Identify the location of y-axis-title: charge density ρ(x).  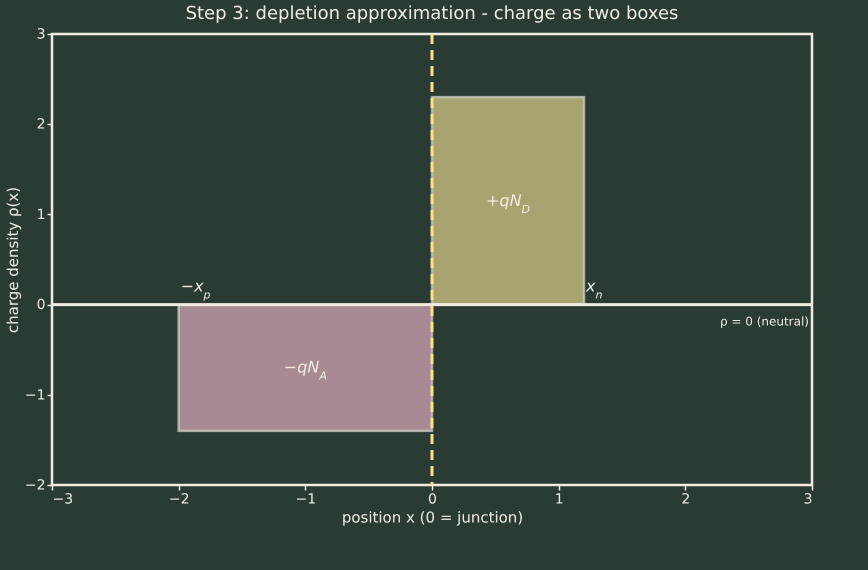
(13, 260).